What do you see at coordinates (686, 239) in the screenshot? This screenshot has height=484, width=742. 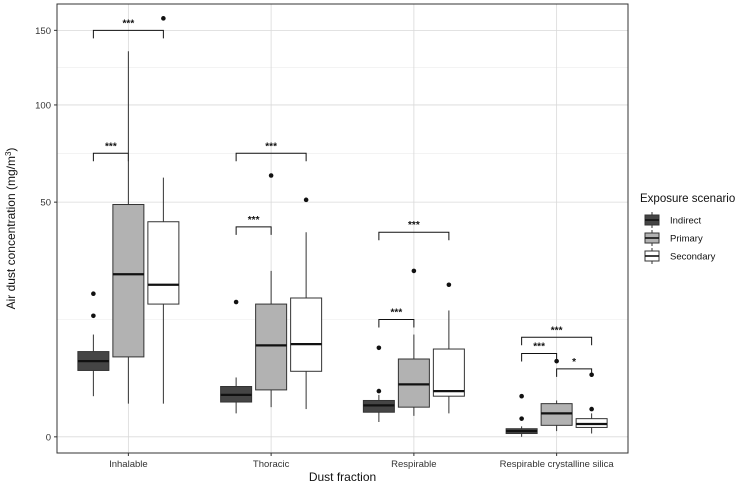 I see `legend-label: Primary` at bounding box center [686, 239].